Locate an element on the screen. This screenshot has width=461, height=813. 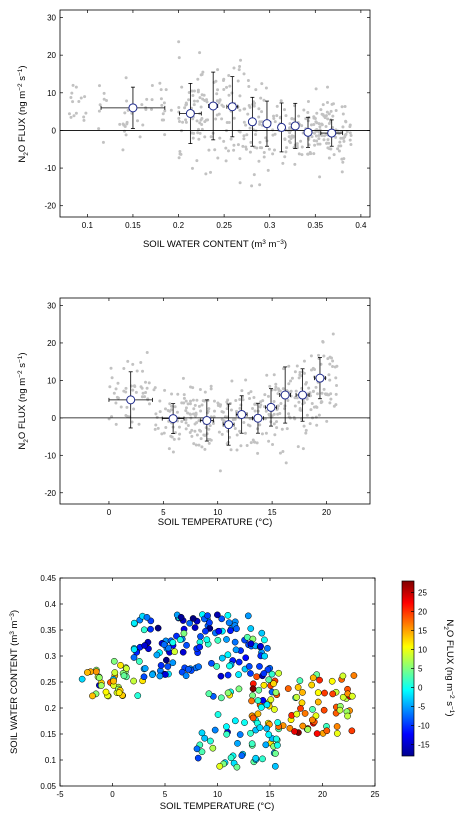
x-tick-label: -5 is located at coordinates (60, 794).